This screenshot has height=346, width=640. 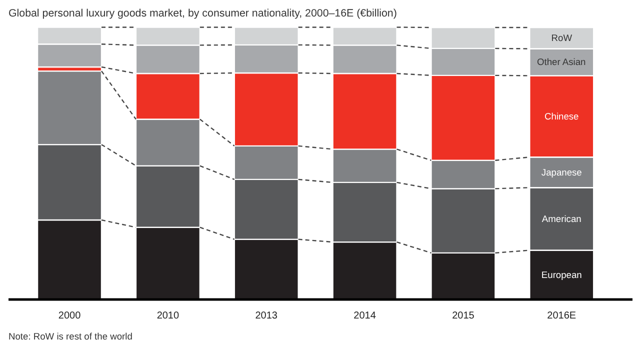 What do you see at coordinates (561, 62) in the screenshot?
I see `series-label: Other Asian` at bounding box center [561, 62].